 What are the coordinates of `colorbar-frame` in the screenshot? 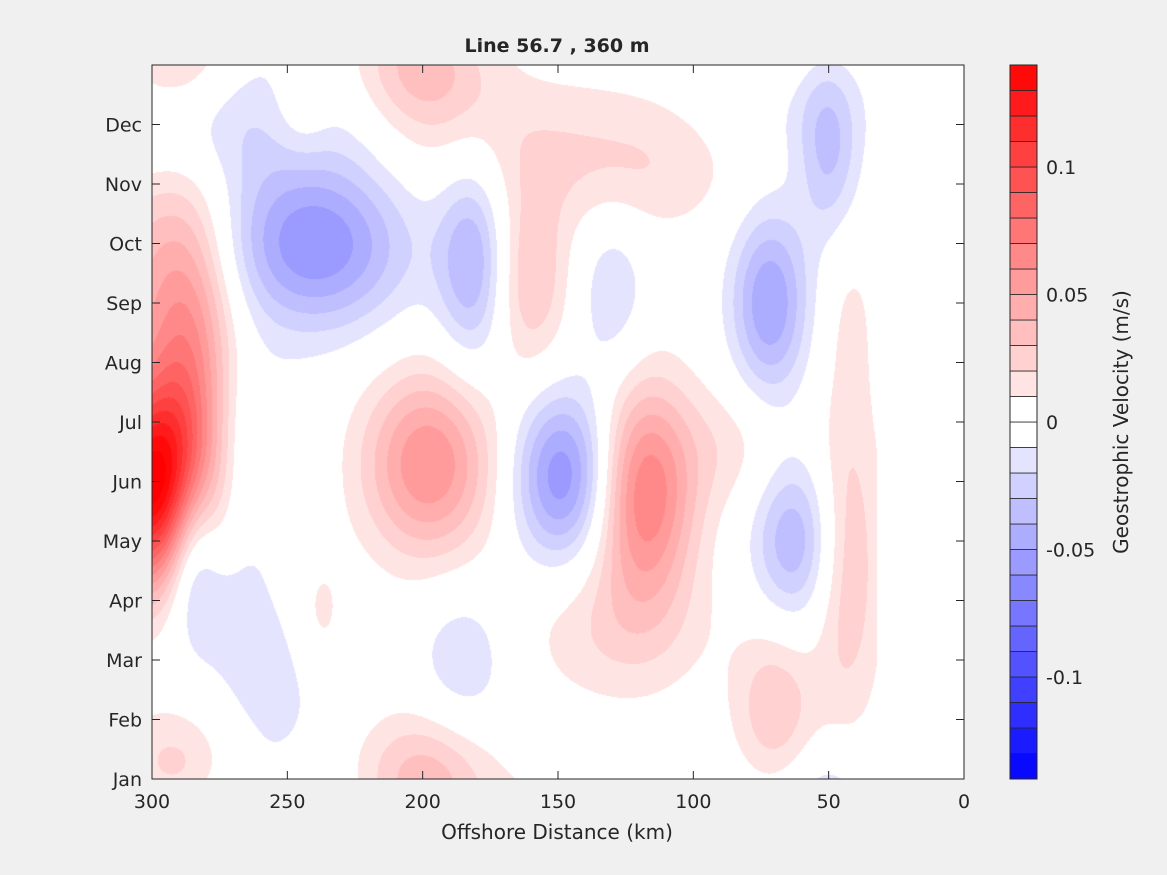 It's located at (1023, 422).